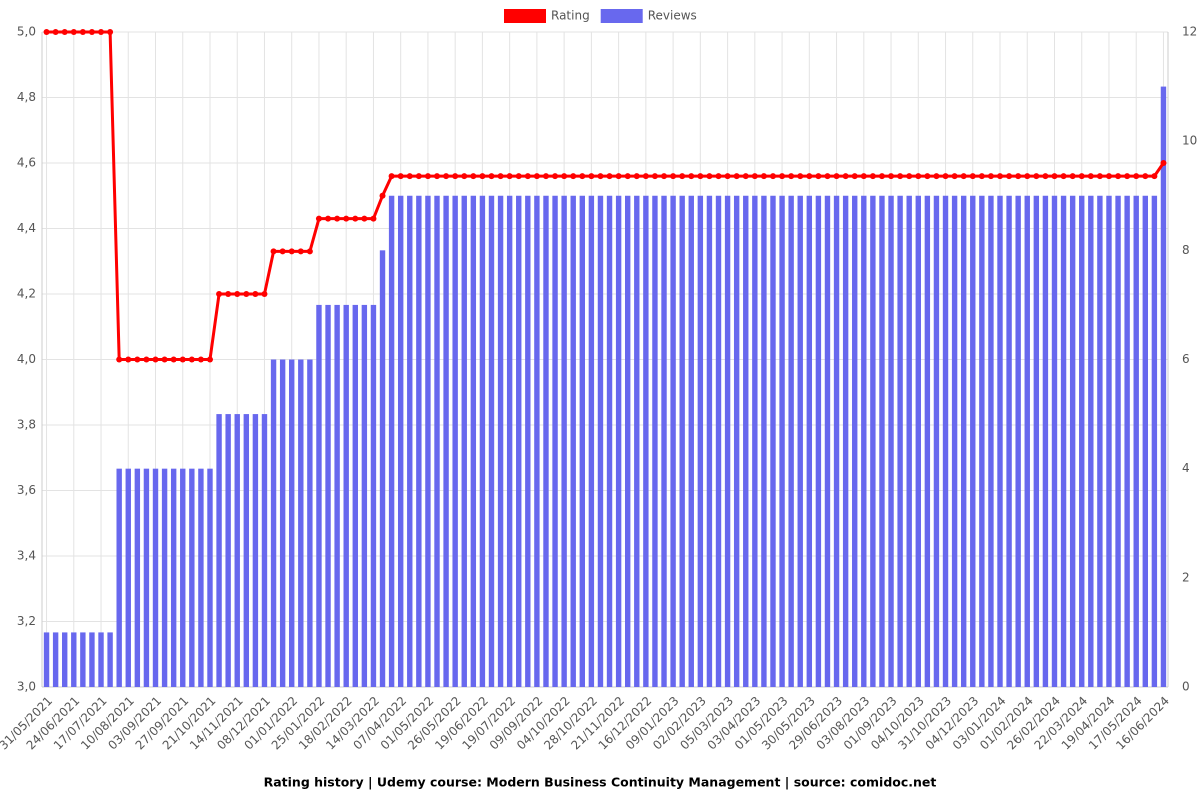 Image resolution: width=1200 pixels, height=800 pixels. I want to click on y2-tick-label: 10, so click(1189, 141).